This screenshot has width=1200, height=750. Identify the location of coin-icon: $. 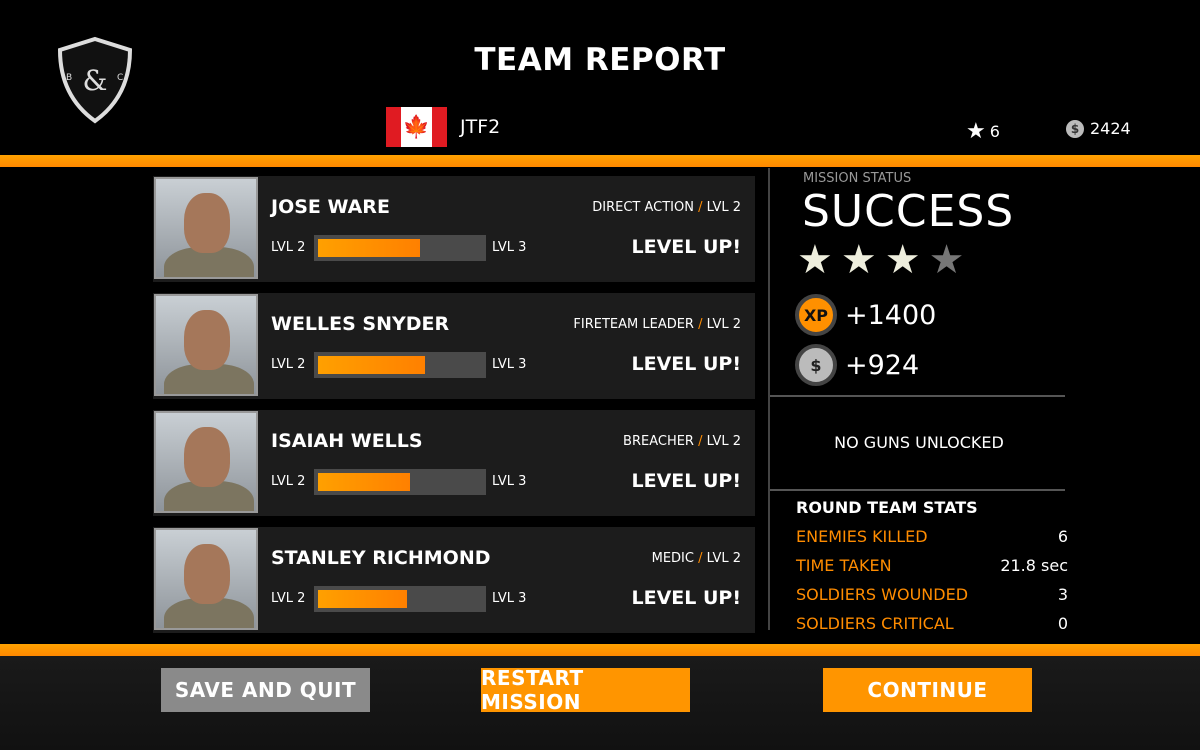
(1075, 128).